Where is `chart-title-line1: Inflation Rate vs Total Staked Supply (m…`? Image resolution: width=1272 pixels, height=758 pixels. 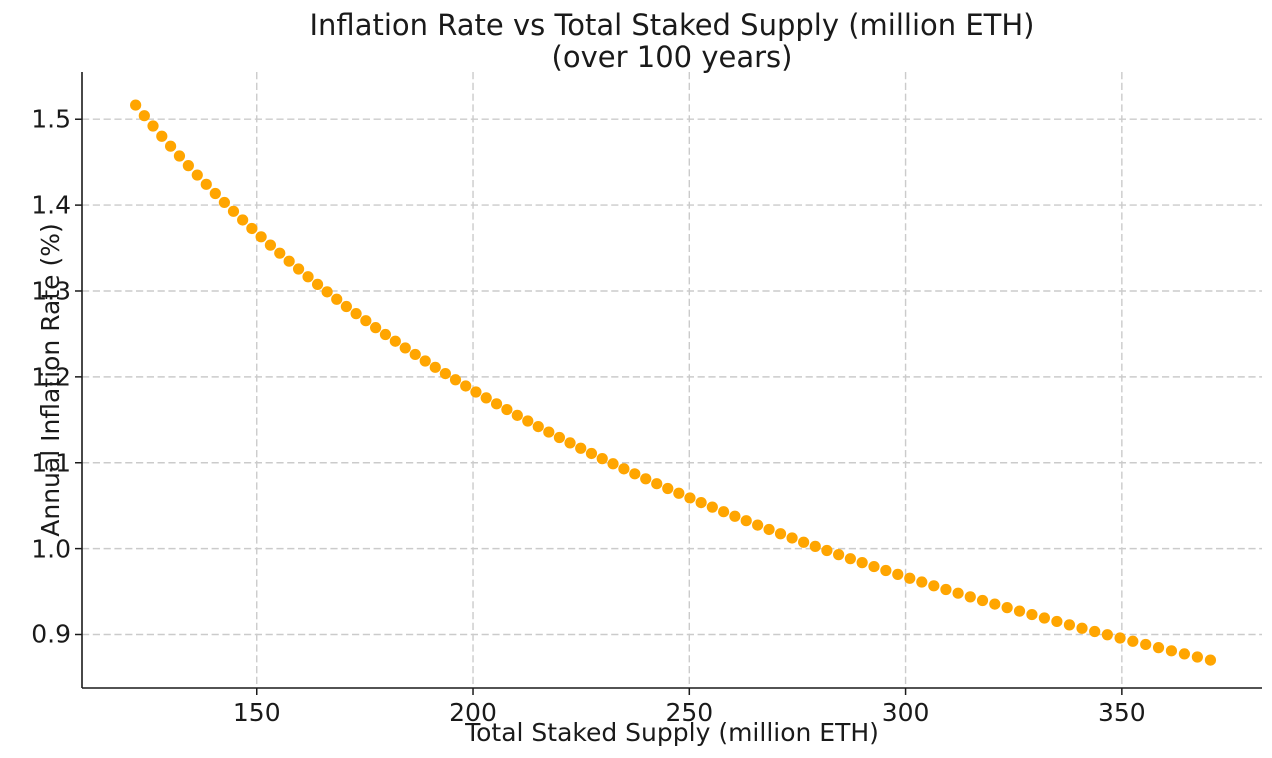 chart-title-line1: Inflation Rate vs Total Staked Supply (m… is located at coordinates (672, 25).